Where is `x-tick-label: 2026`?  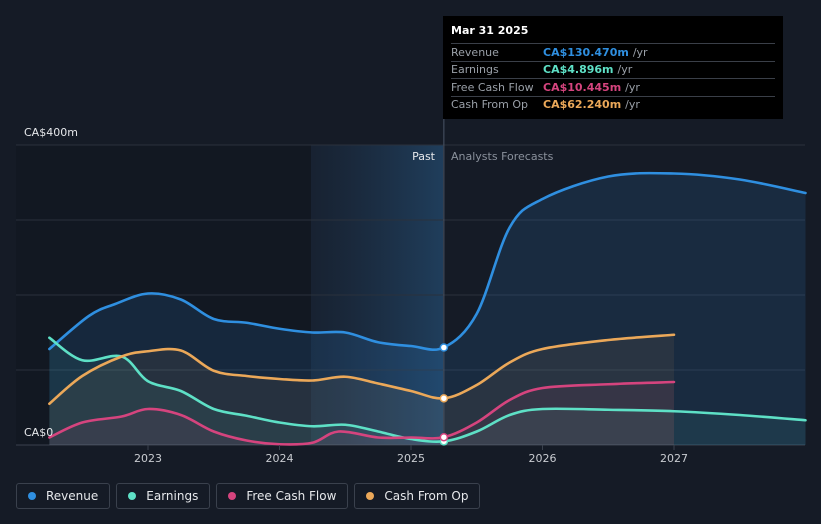
x-tick-label: 2026 is located at coordinates (543, 458).